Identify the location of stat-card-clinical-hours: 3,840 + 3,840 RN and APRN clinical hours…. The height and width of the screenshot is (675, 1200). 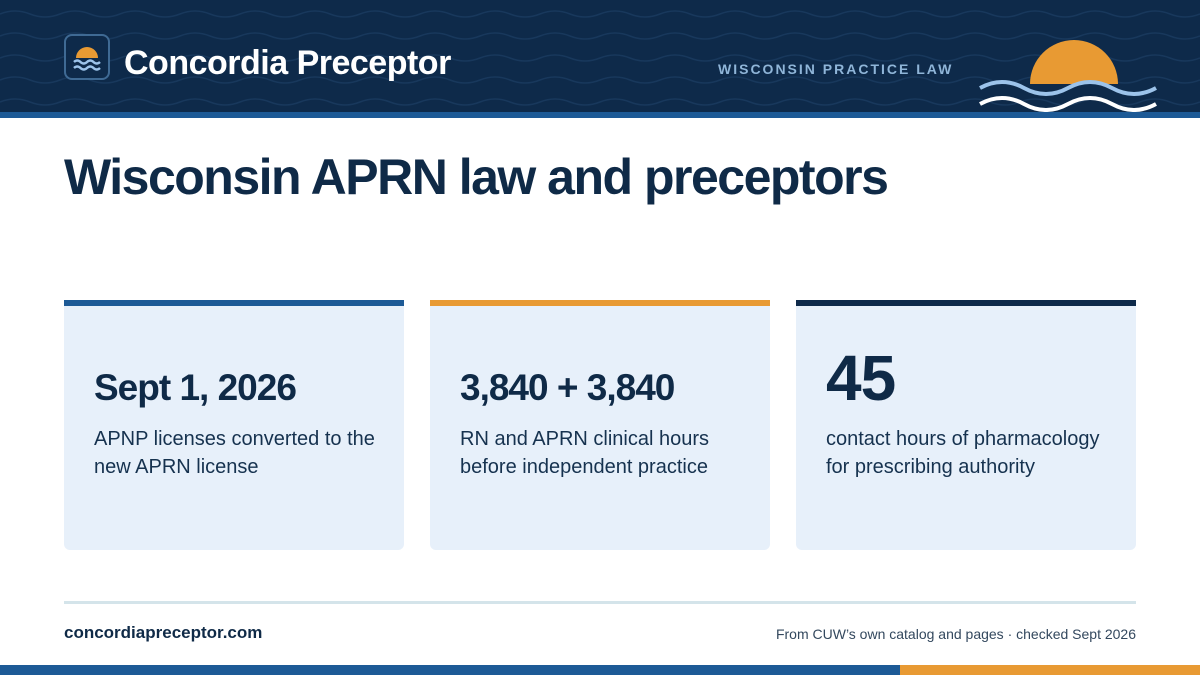
(600, 425).